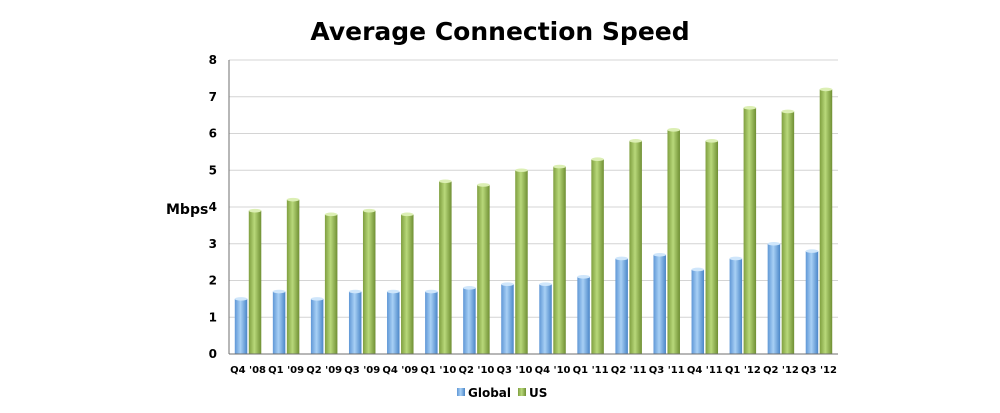 This screenshot has width=1000, height=413. Describe the element at coordinates (489, 393) in the screenshot. I see `legend-label-global: Global` at that location.